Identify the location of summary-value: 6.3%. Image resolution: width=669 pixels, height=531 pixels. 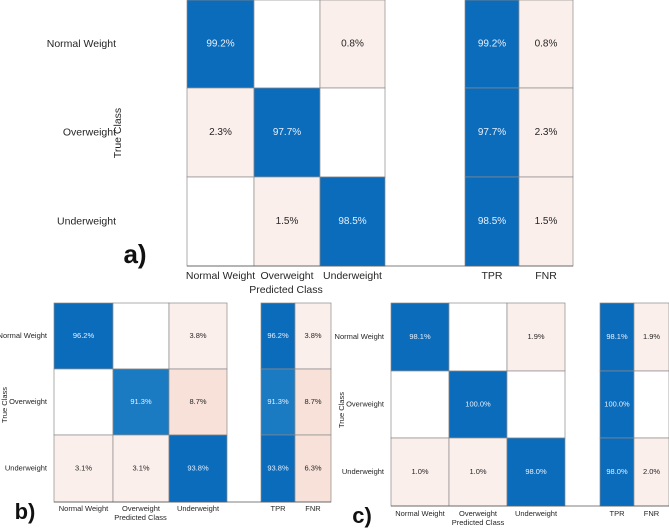
(312, 467).